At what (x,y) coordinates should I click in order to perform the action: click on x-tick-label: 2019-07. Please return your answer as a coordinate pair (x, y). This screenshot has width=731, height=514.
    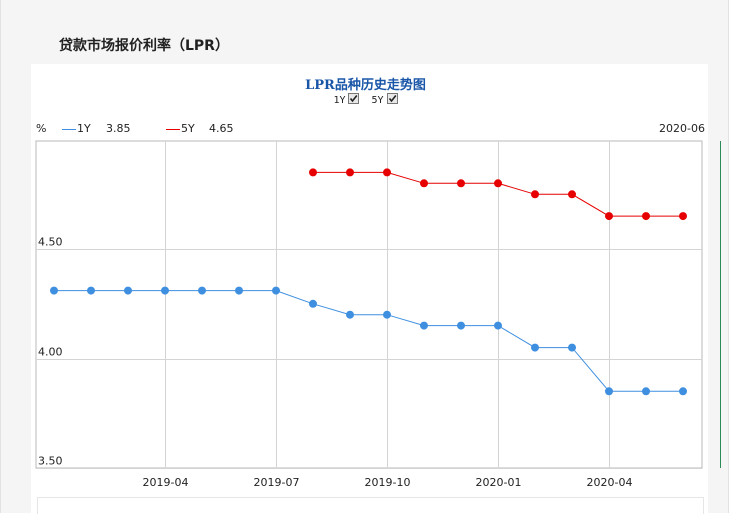
    Looking at the image, I should click on (277, 482).